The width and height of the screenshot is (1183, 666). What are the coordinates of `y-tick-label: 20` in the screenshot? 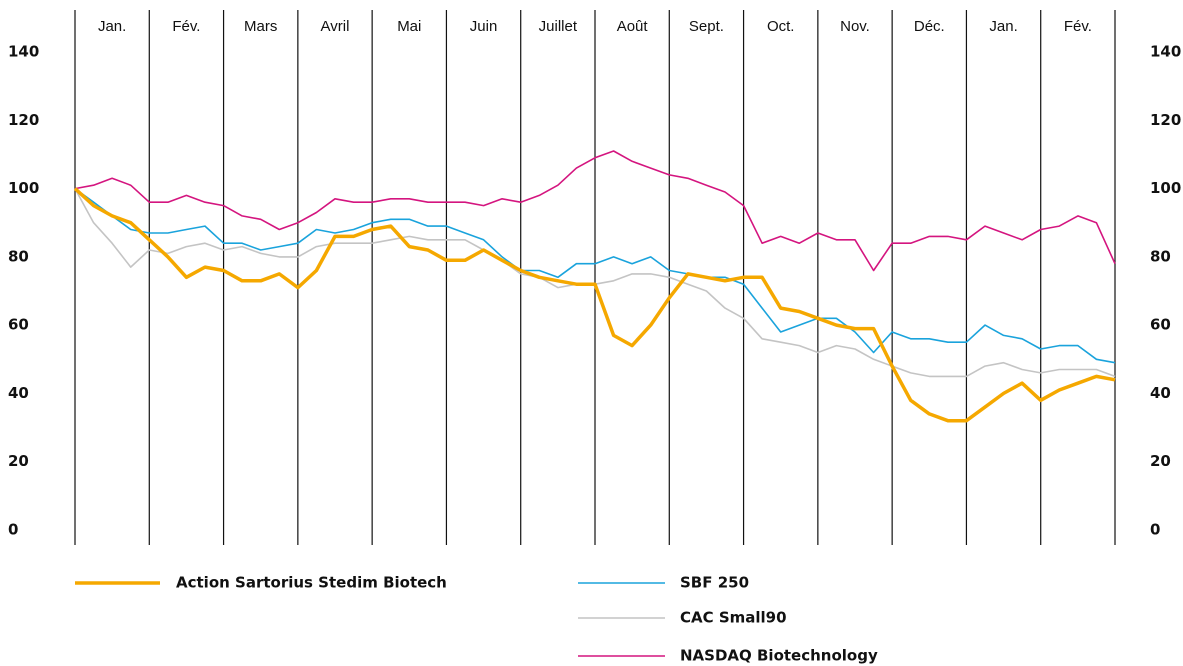 It's located at (18, 461).